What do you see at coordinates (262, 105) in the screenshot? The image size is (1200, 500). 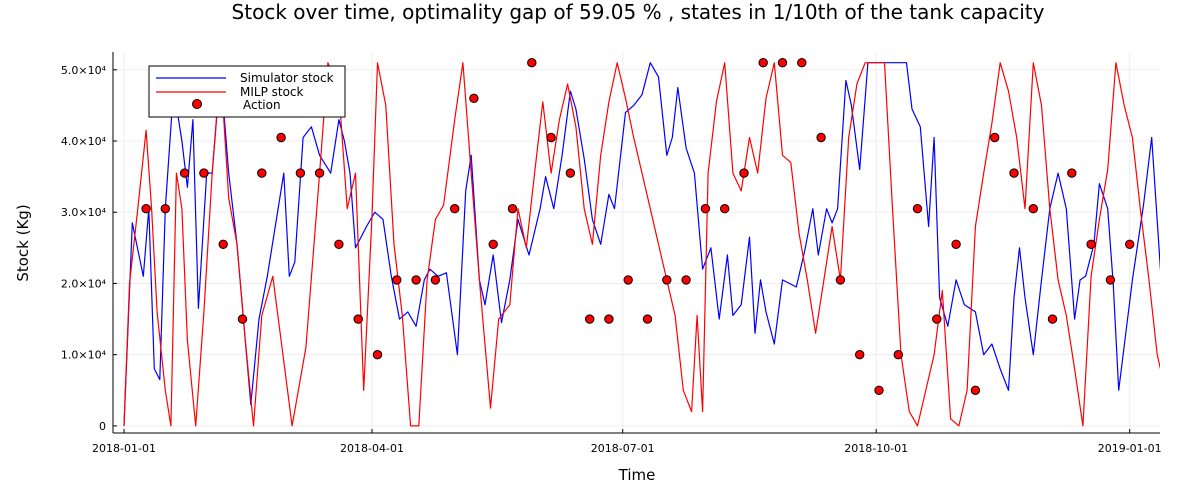 I see `legend-label-action: Action` at bounding box center [262, 105].